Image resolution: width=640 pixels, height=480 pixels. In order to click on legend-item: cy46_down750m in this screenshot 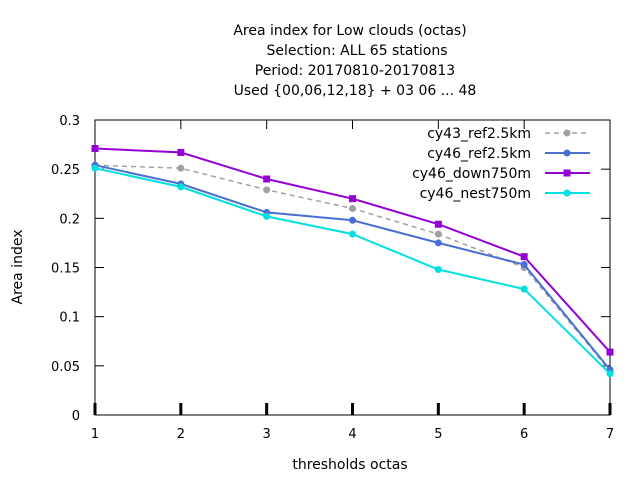, I will do `click(501, 174)`.